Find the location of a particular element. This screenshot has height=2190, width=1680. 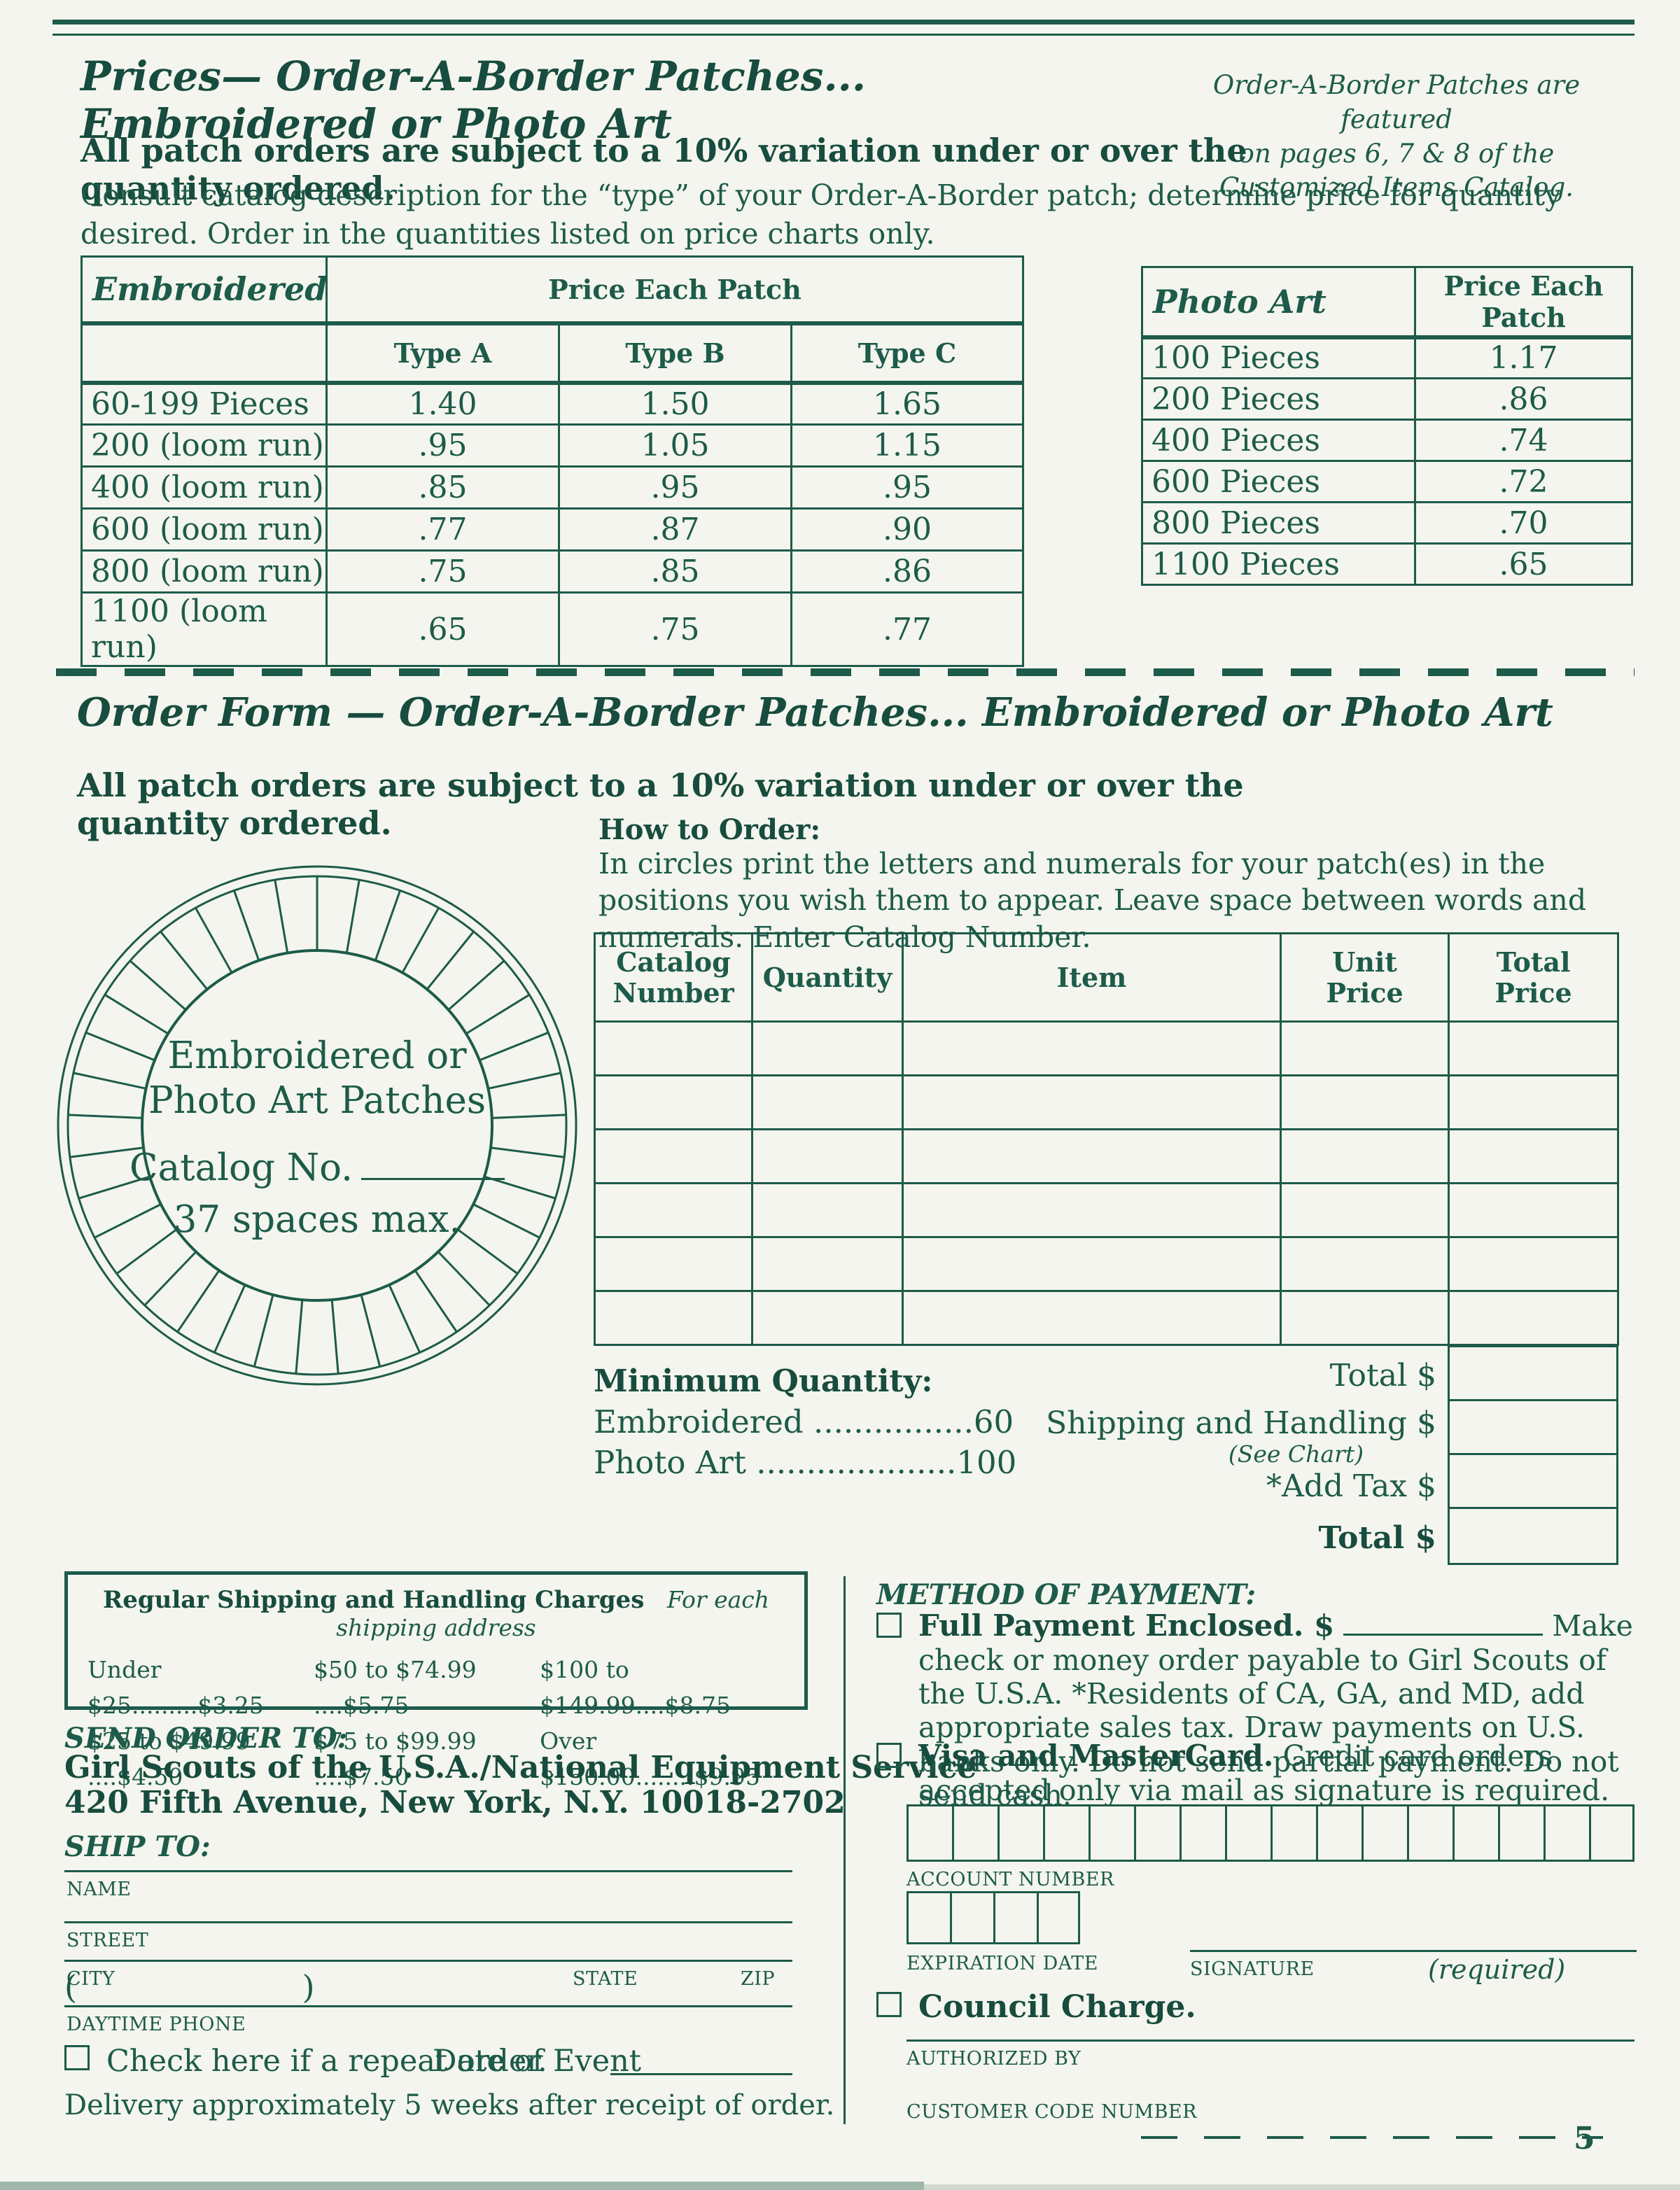

table-row is located at coordinates (1106, 1264).